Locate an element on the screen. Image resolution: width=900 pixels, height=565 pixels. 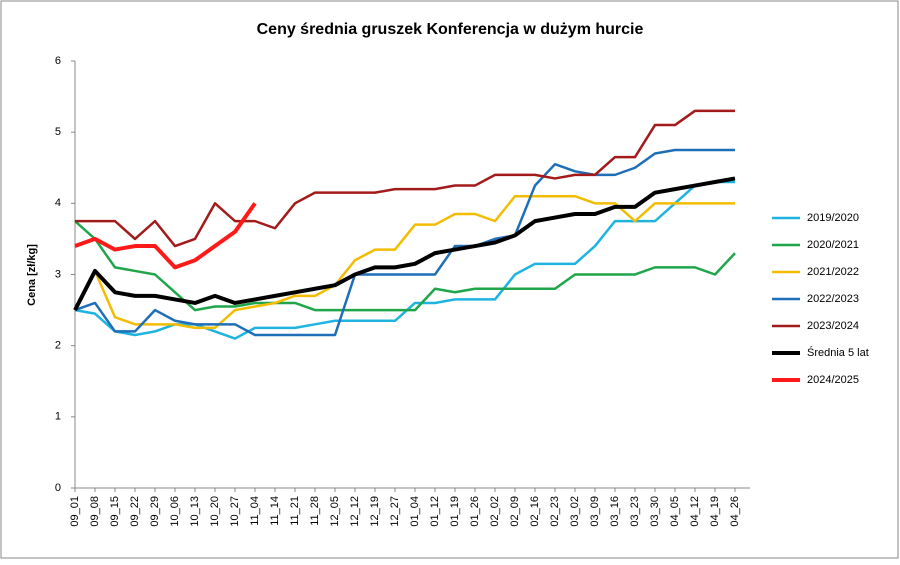
x-tick-label: 12_12 is located at coordinates (355, 511).